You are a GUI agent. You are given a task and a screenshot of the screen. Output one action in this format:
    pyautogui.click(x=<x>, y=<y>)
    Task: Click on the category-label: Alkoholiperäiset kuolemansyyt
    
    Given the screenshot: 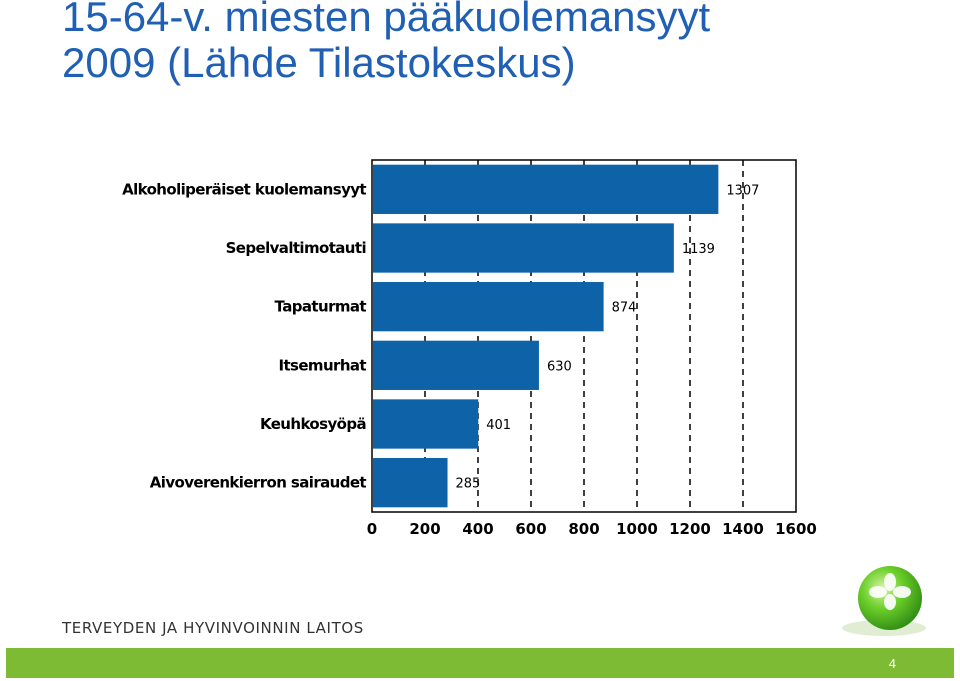 What is the action you would take?
    pyautogui.click(x=244, y=189)
    